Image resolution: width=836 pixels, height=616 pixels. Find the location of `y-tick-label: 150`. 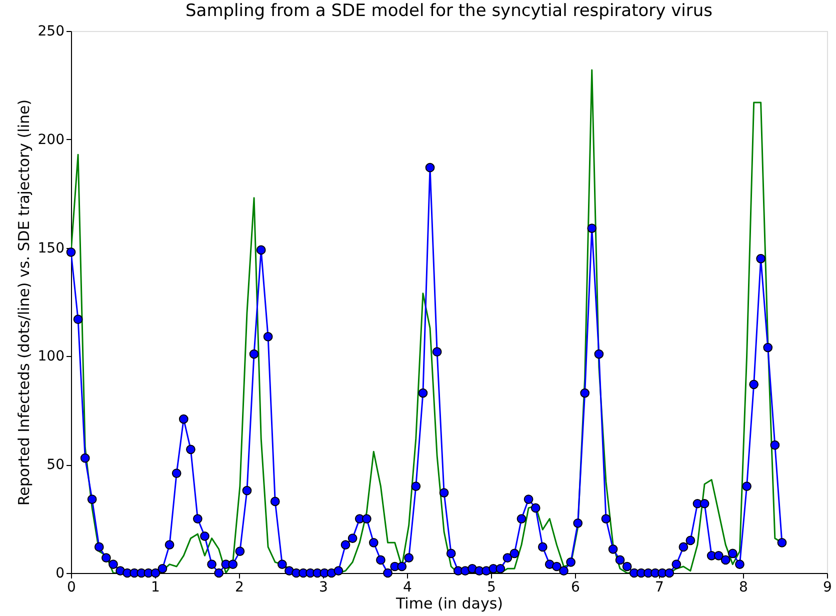

y-tick-label: 150 is located at coordinates (51, 248).